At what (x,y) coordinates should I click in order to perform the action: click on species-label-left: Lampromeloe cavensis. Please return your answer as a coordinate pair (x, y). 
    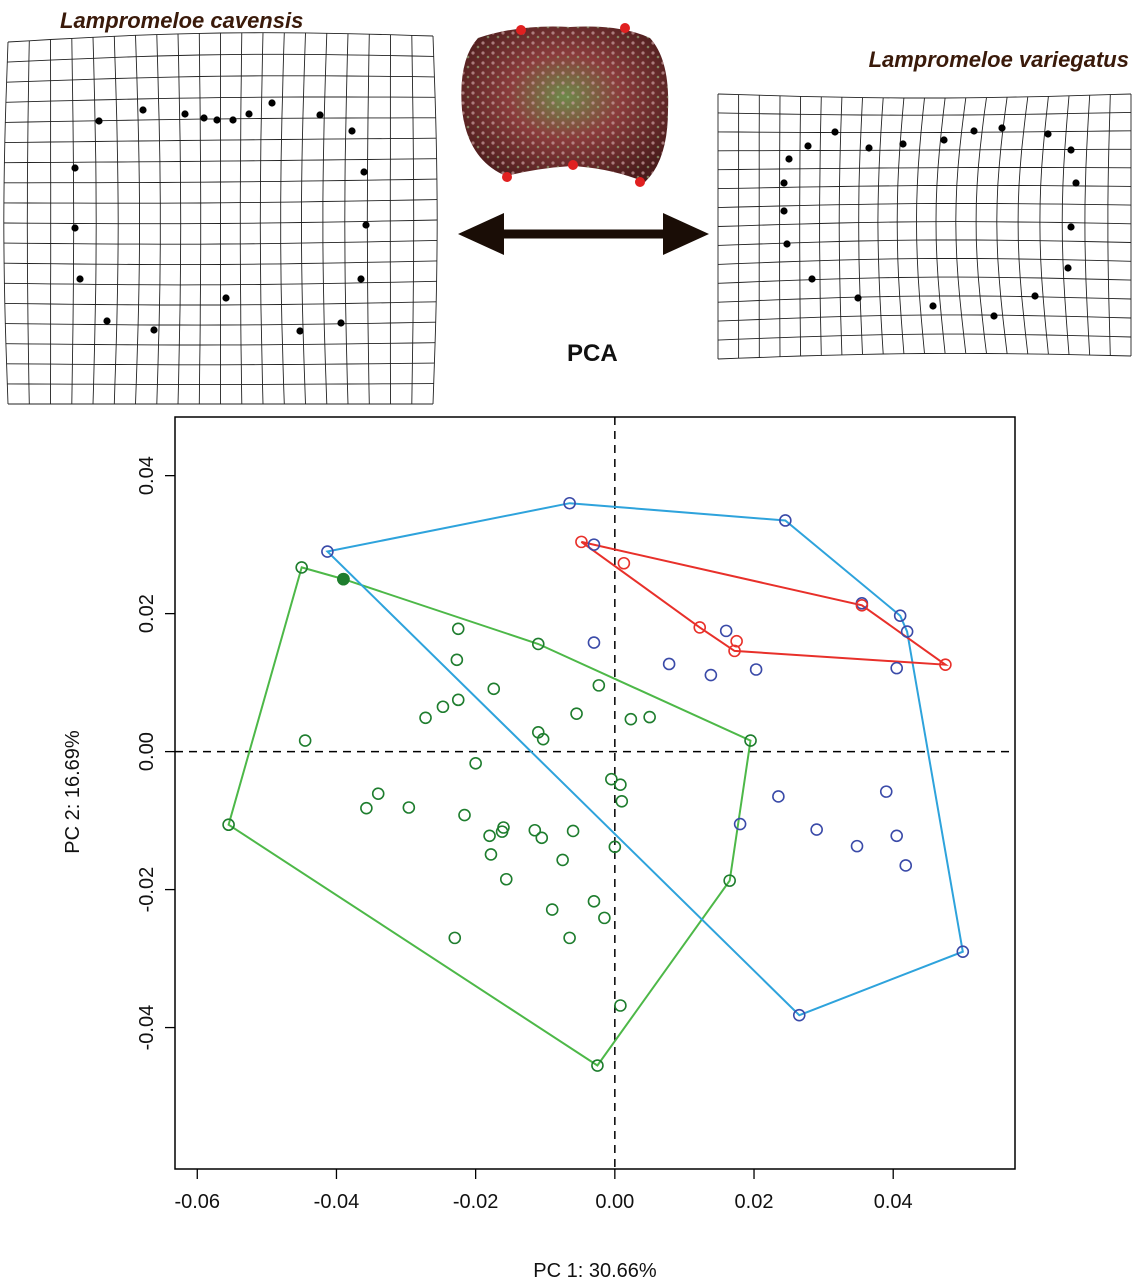
    Looking at the image, I should click on (182, 20).